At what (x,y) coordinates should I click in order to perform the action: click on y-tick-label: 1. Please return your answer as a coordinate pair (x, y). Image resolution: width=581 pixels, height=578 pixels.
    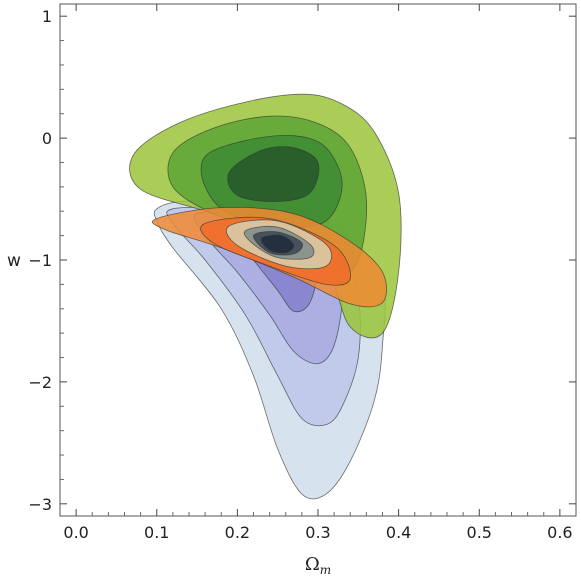
    Looking at the image, I should click on (47, 16).